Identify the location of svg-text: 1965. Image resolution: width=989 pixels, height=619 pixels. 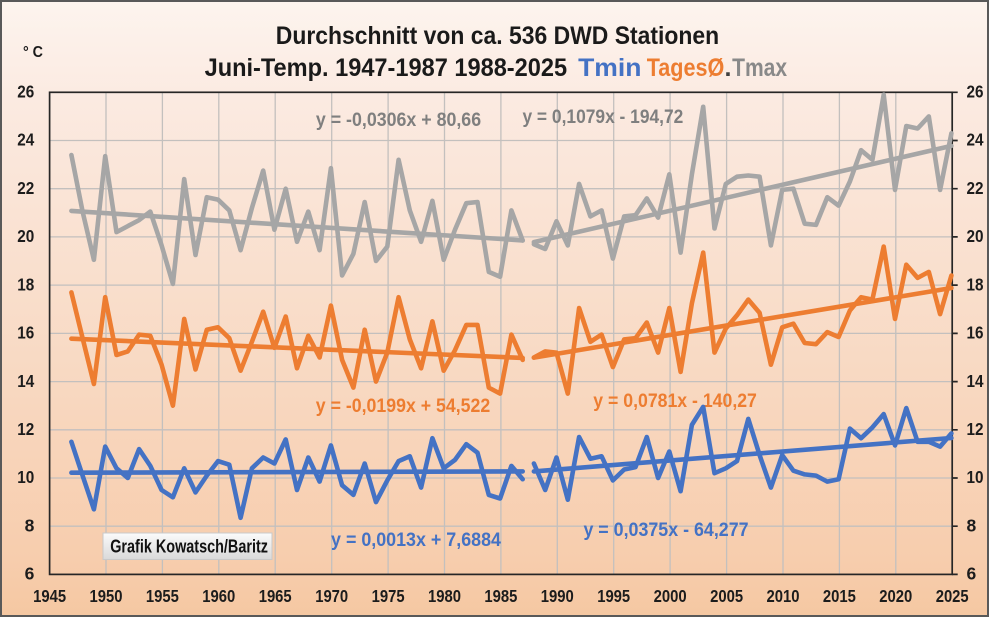
(275, 596).